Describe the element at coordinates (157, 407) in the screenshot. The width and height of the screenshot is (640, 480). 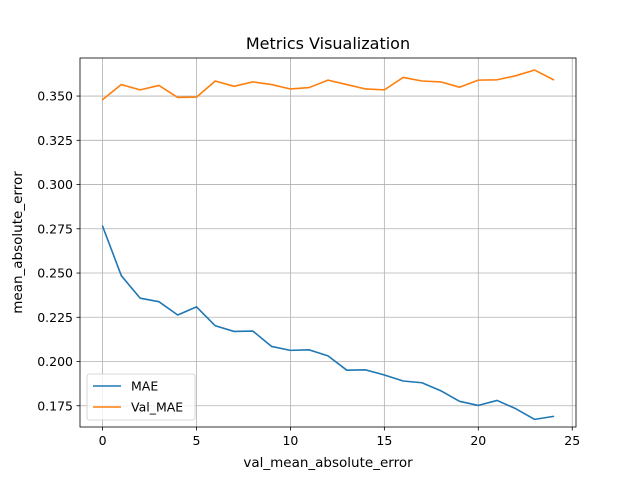
I see `legend-label: Val_MAE` at that location.